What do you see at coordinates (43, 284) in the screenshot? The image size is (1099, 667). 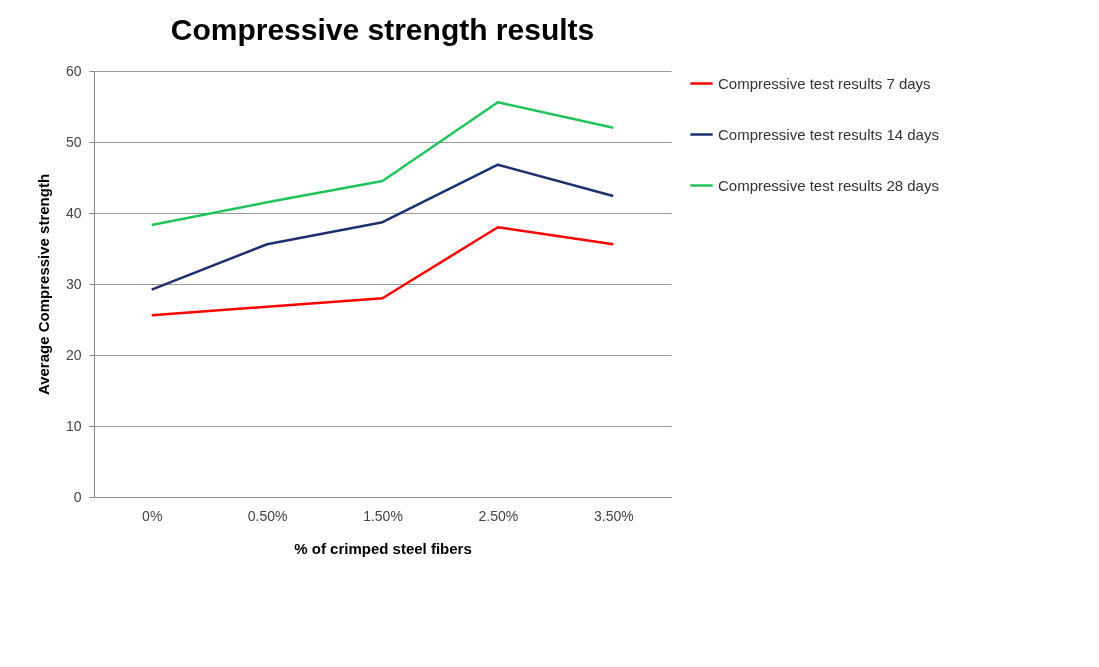 I see `y-axis-title: Average Compressive strength` at bounding box center [43, 284].